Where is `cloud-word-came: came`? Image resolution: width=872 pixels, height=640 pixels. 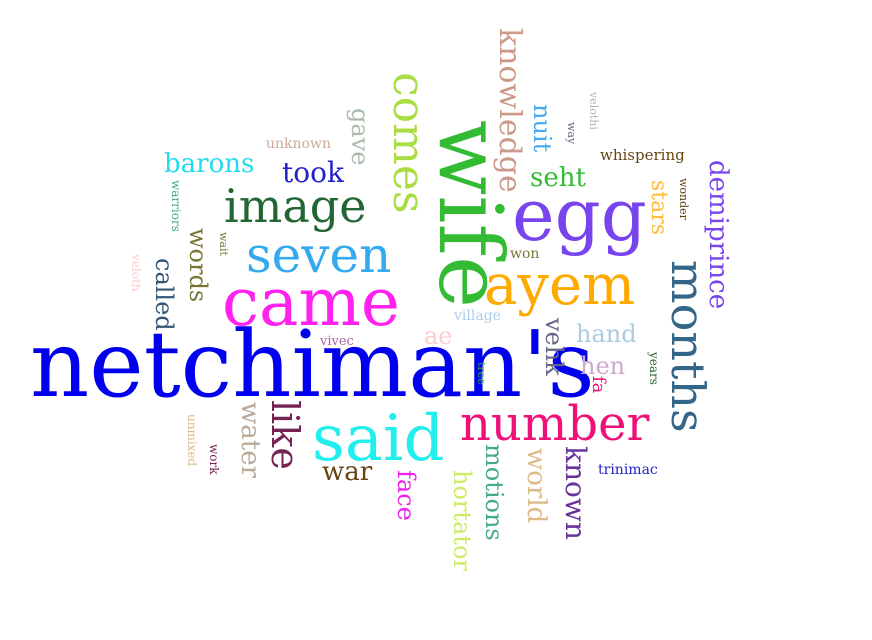
cloud-word-came: came is located at coordinates (311, 302).